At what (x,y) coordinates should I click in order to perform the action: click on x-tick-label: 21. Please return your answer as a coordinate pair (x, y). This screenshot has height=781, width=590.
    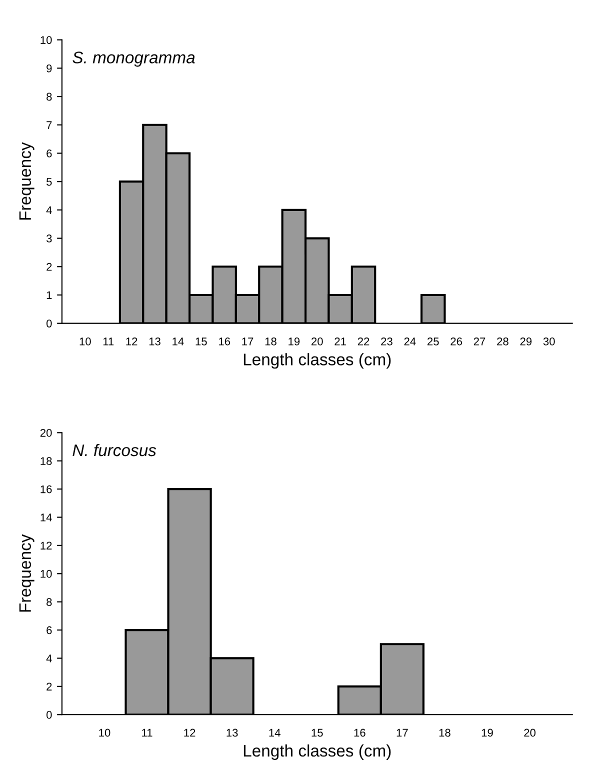
    Looking at the image, I should click on (340, 342).